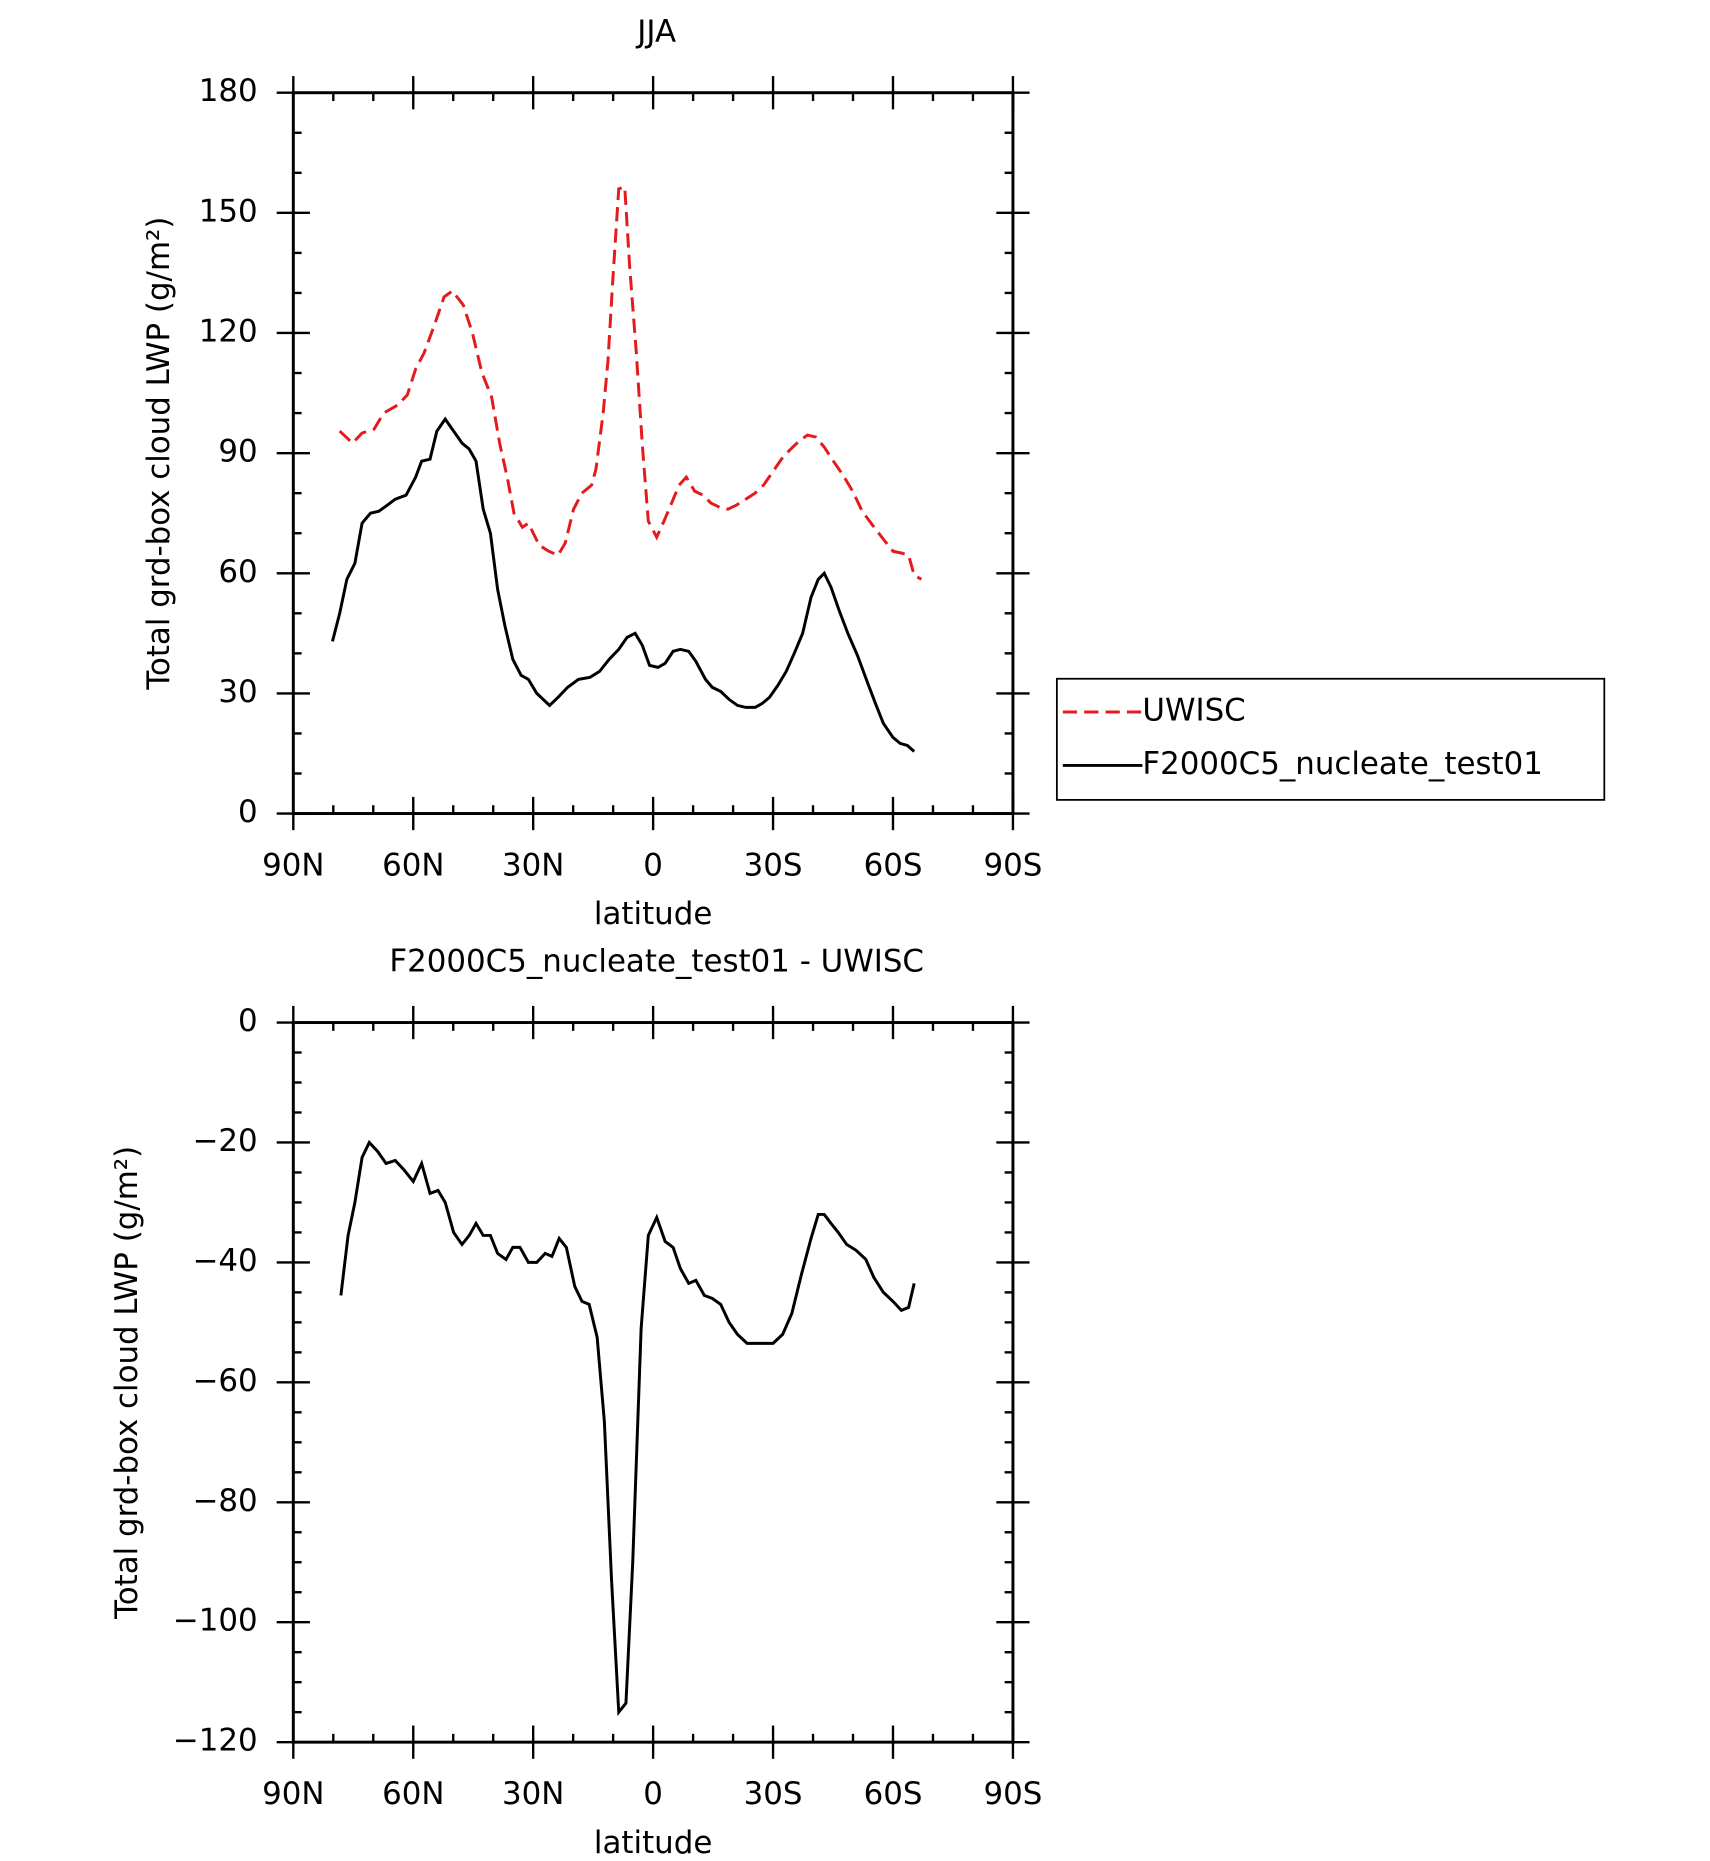  What do you see at coordinates (225, 1141) in the screenshot?
I see `y-tick-label: −20` at bounding box center [225, 1141].